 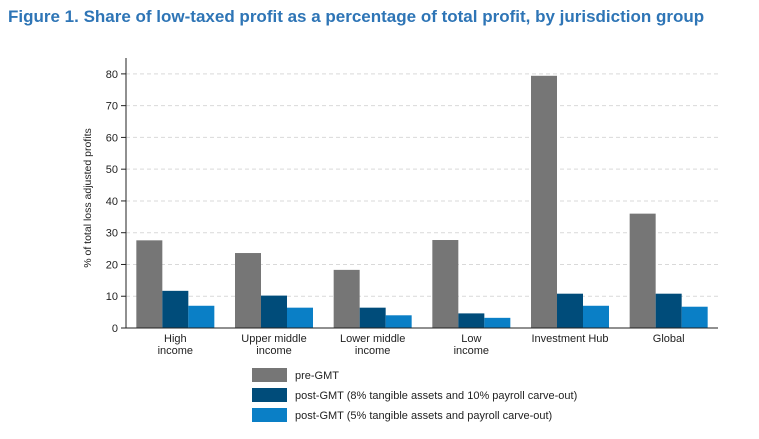 What do you see at coordinates (569, 339) in the screenshot?
I see `x-tick-label: Investment Hub` at bounding box center [569, 339].